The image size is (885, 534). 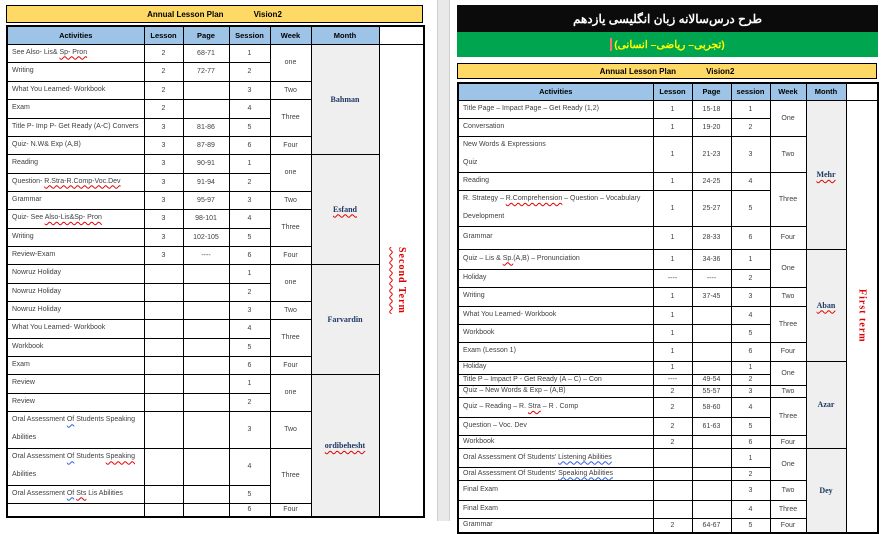 What do you see at coordinates (215, 402) in the screenshot?
I see `table-row: Review 2` at bounding box center [215, 402].